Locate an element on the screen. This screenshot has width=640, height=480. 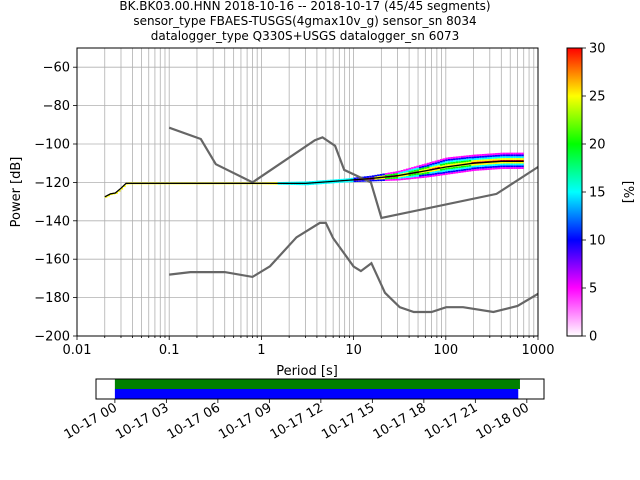
colorbar-tick-label: 5 is located at coordinates (593, 289).